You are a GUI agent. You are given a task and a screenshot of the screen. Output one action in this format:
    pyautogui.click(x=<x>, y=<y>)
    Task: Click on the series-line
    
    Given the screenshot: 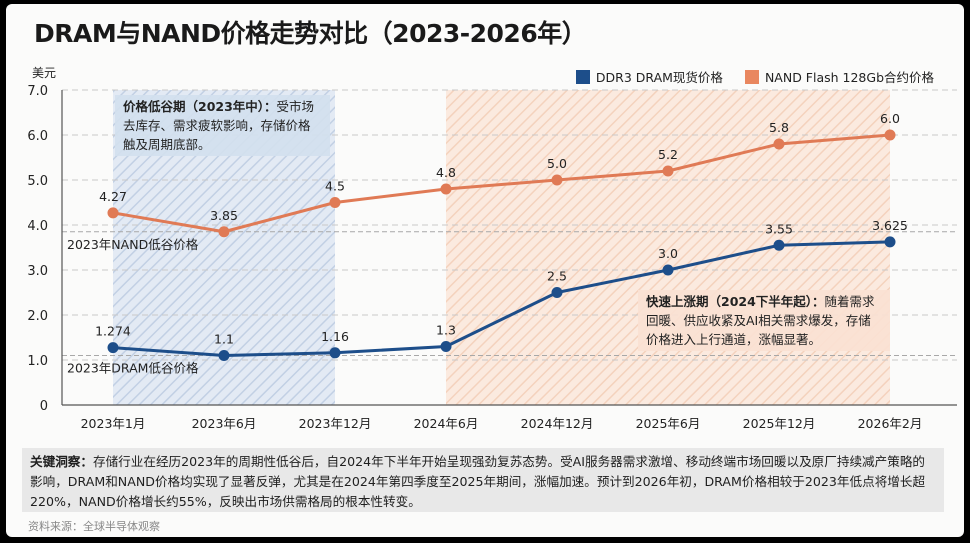 What is the action you would take?
    pyautogui.click(x=501, y=183)
    